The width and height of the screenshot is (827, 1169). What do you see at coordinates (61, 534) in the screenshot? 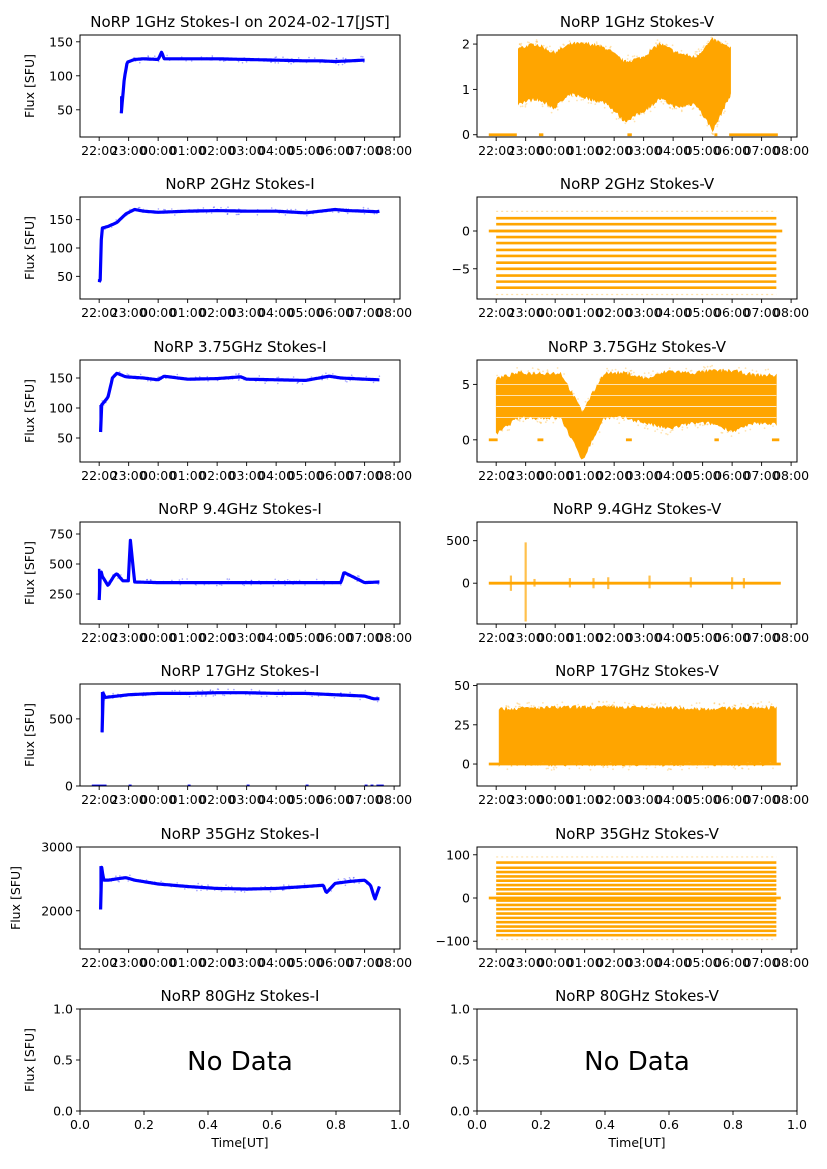
I see `y-tick-label: 750` at bounding box center [61, 534].